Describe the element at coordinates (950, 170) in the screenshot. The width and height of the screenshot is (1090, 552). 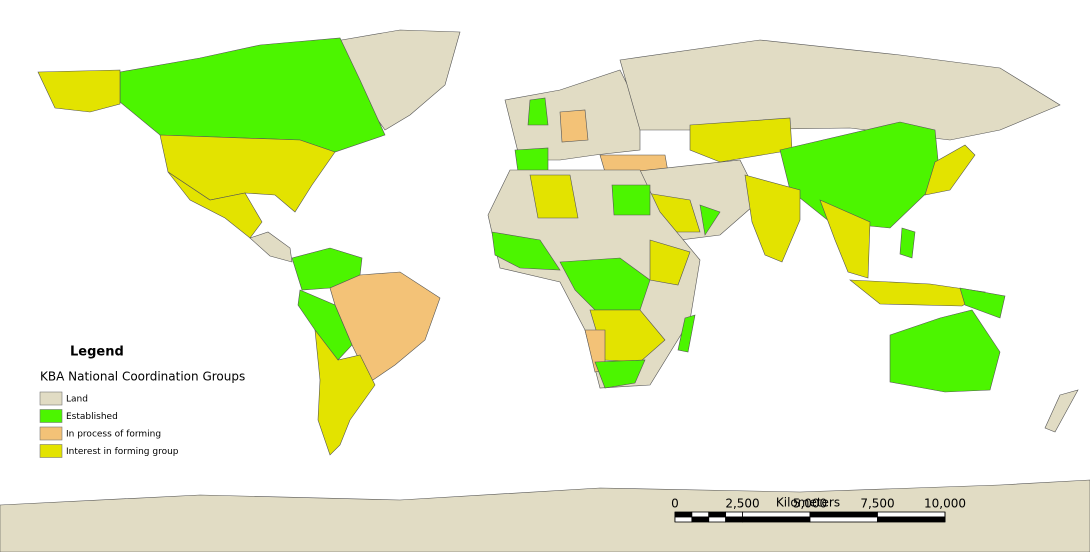
I see `japan` at that location.